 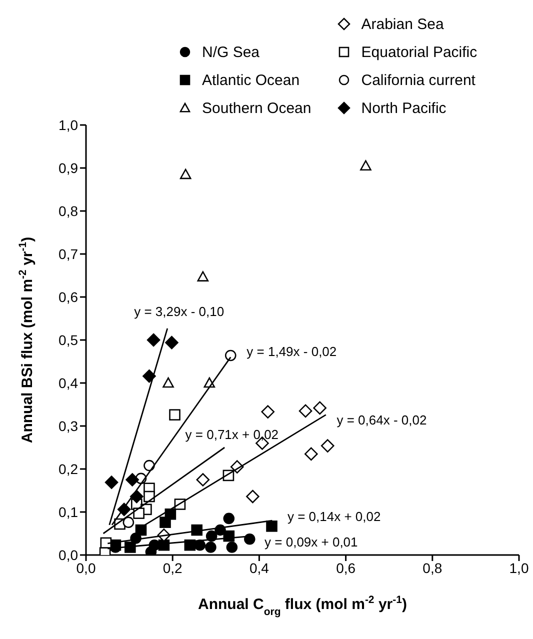 What do you see at coordinates (179, 312) in the screenshot?
I see `annotation: y = 3,29x - 0,10` at bounding box center [179, 312].